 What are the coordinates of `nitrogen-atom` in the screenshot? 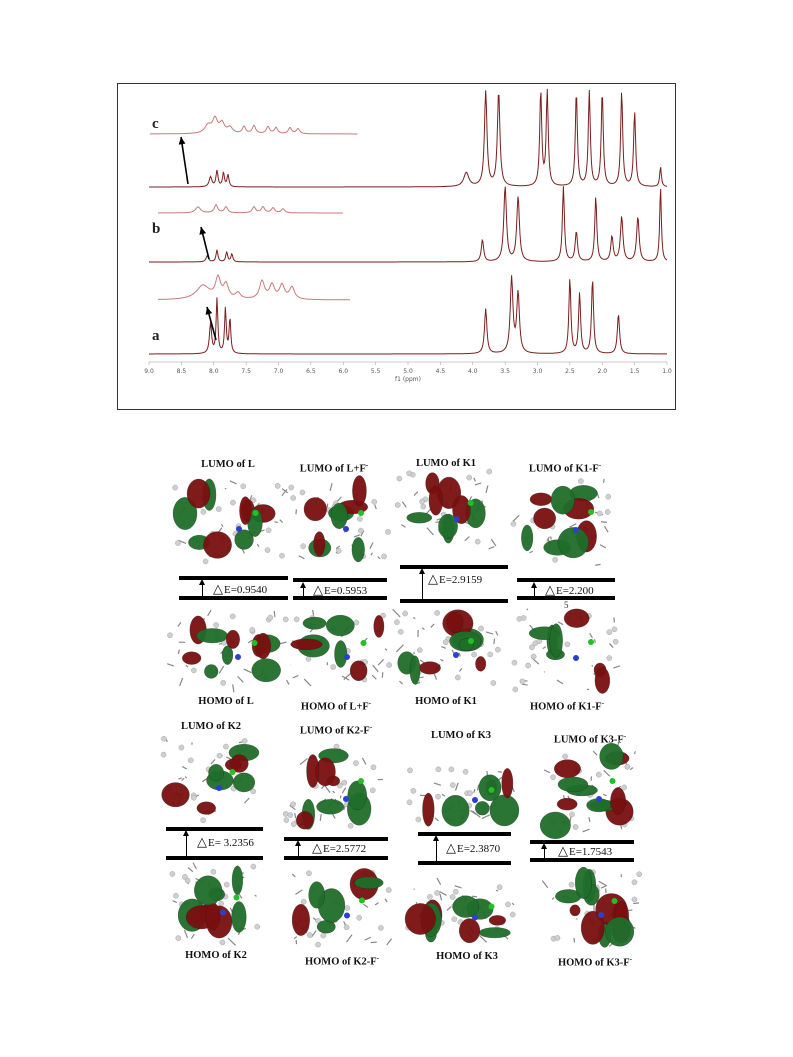 It's located at (456, 655).